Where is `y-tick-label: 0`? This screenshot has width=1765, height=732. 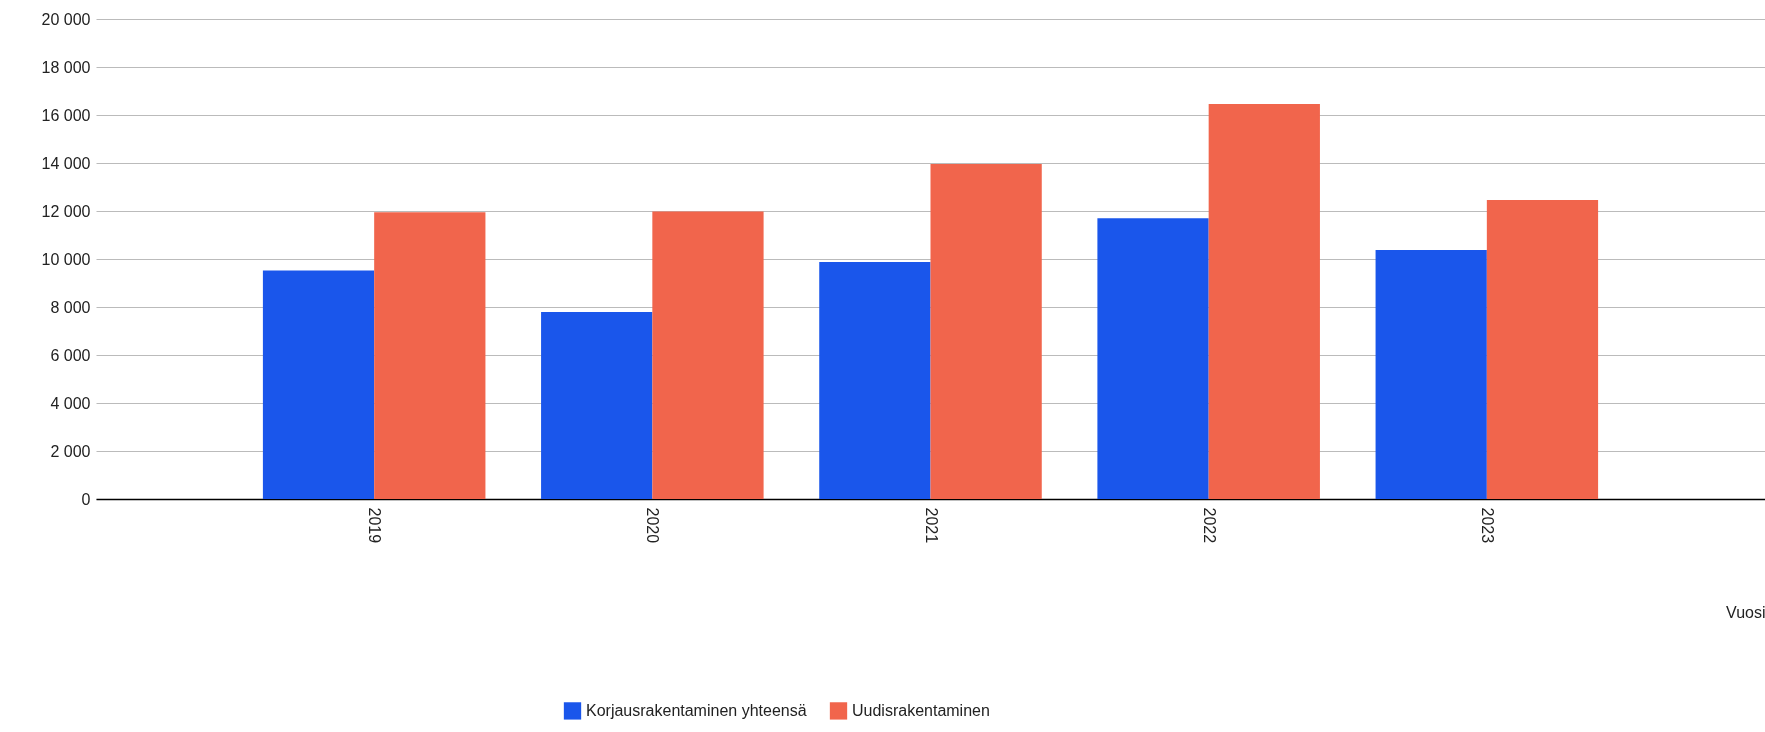
y-tick-label: 0 is located at coordinates (86, 499).